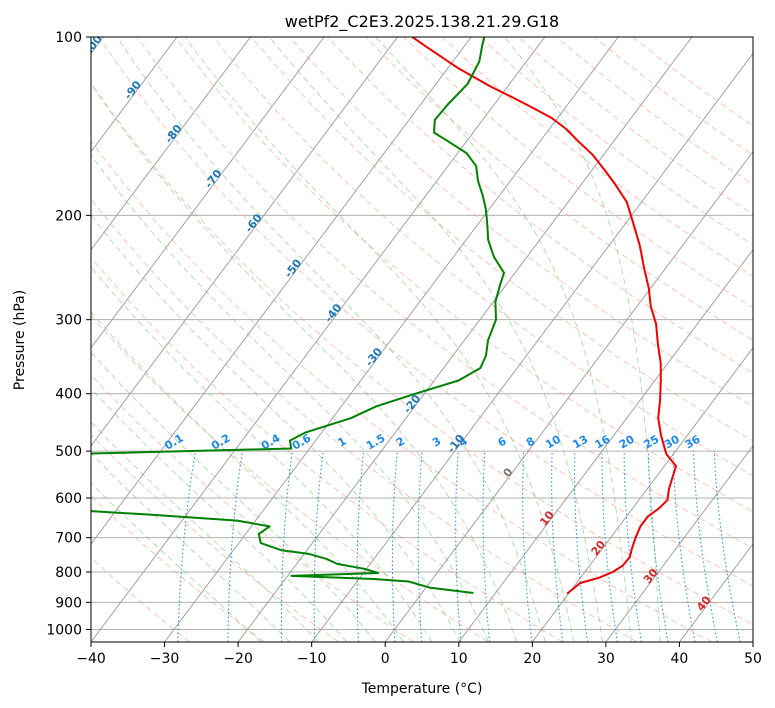 The width and height of the screenshot is (775, 708). Describe the element at coordinates (68, 334) in the screenshot. I see `y-axis: 100 200 300 400 500 600 700 800 900 1000` at that location.